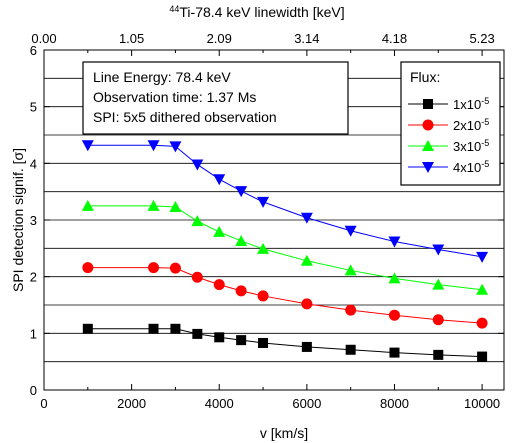 This screenshot has height=443, width=518. I want to click on x-axis-label: v [km/s], so click(284, 433).